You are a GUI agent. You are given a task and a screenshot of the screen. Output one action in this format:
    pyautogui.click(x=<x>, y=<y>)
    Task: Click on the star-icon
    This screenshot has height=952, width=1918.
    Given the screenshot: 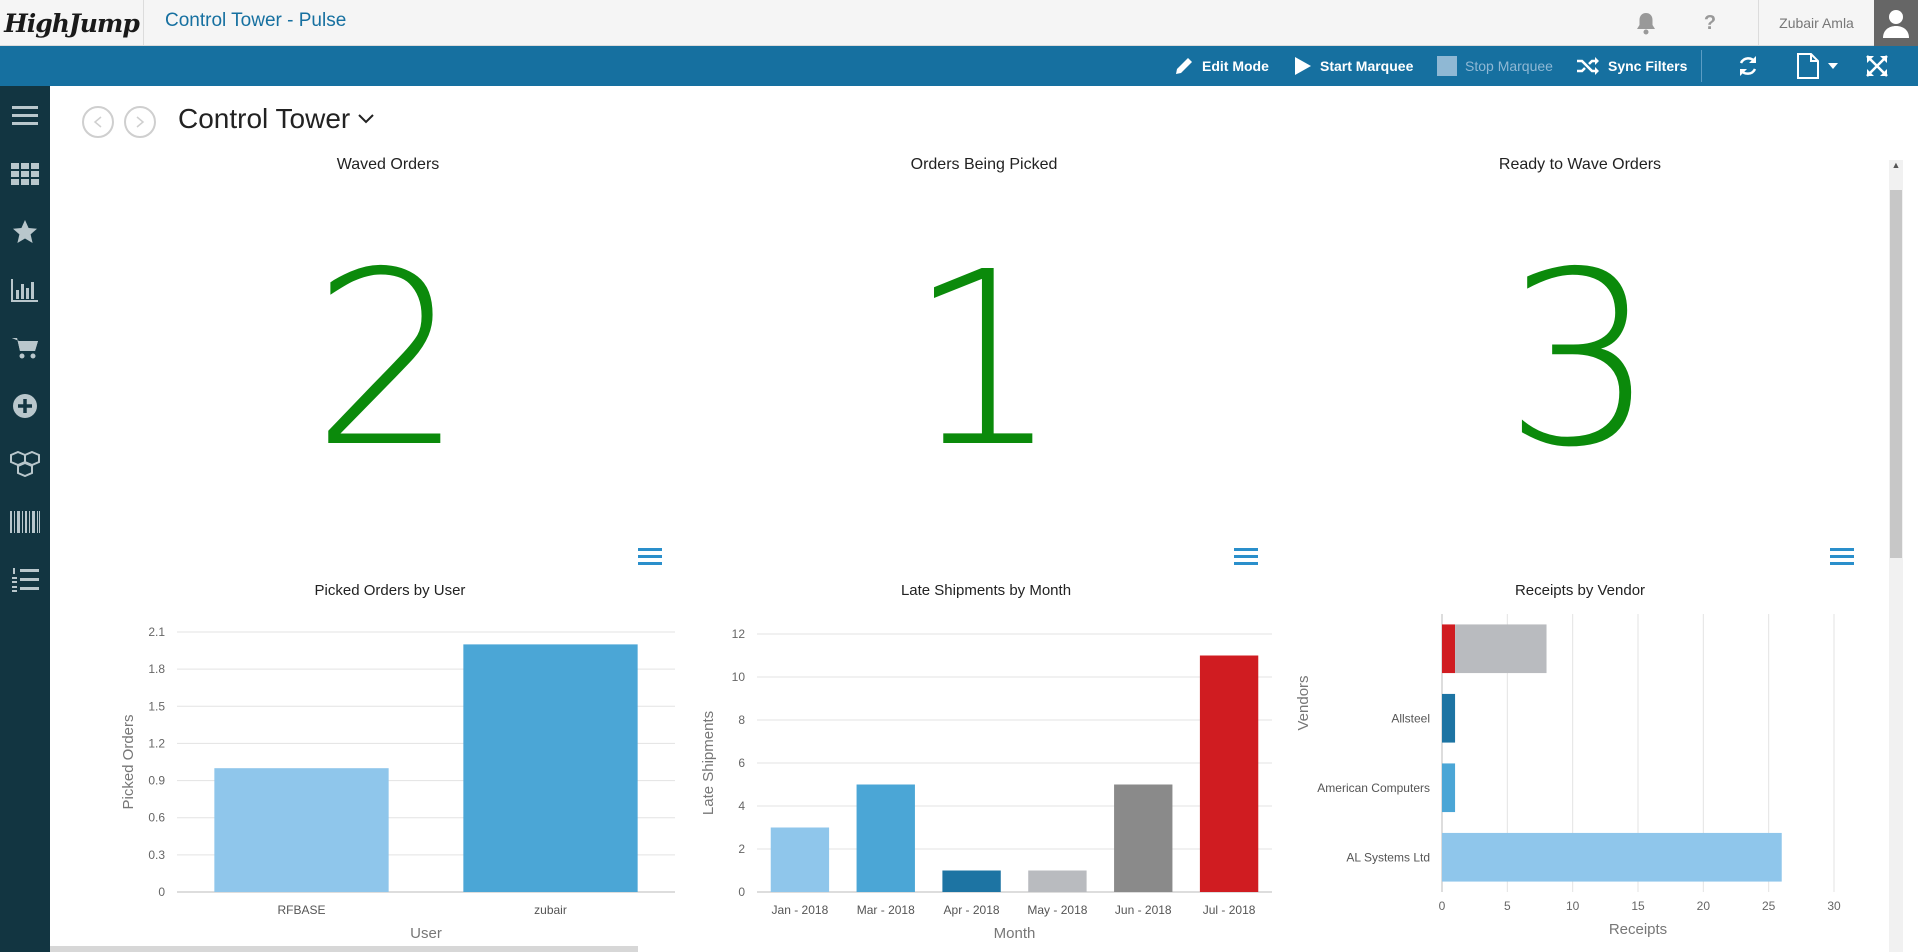 What is the action you would take?
    pyautogui.click(x=25, y=232)
    